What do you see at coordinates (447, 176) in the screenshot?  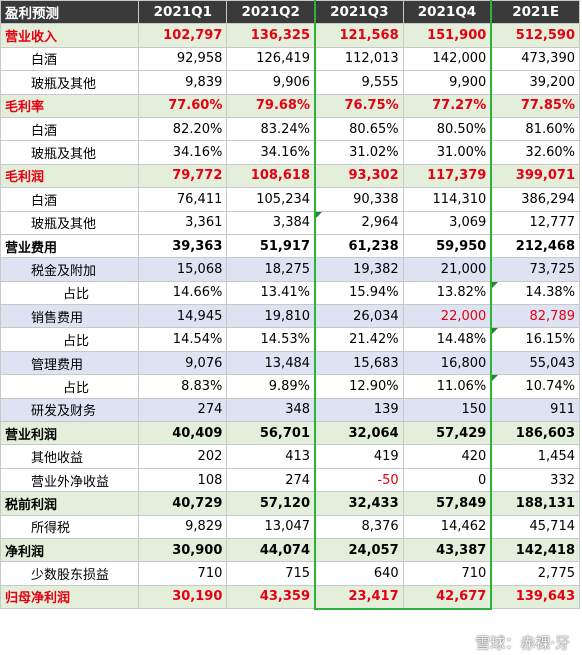 I see `value-cell: 117,379` at bounding box center [447, 176].